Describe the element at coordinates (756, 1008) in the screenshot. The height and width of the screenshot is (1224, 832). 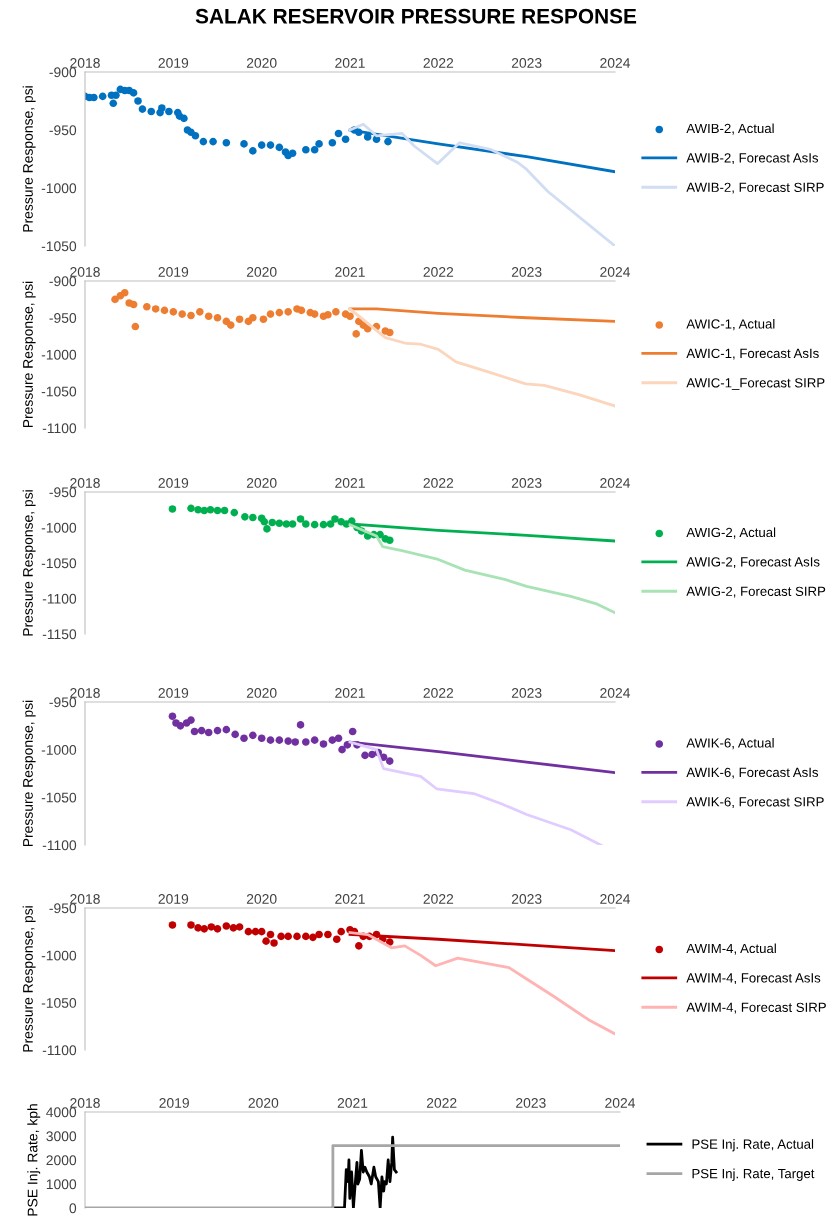
I see `legend-label: AWIM-4, Forecast SIRP` at that location.